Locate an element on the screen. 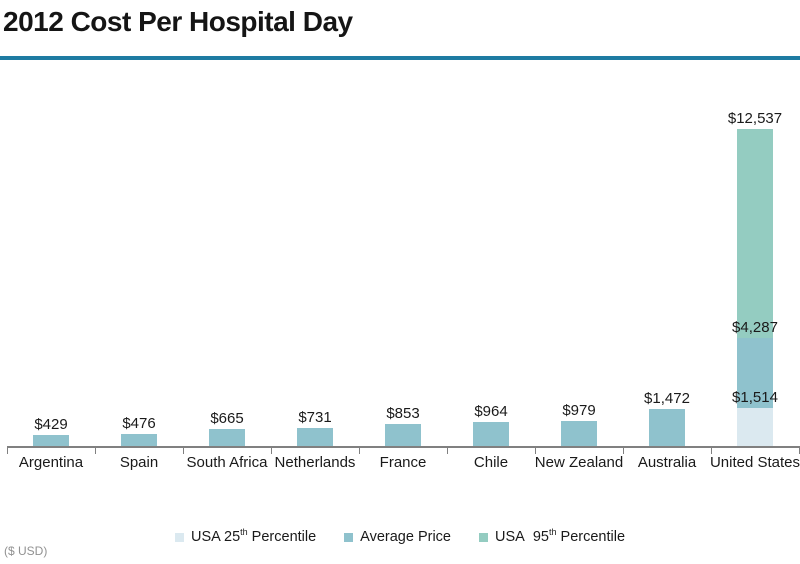  value-label-argentina: $429 is located at coordinates (51, 425).